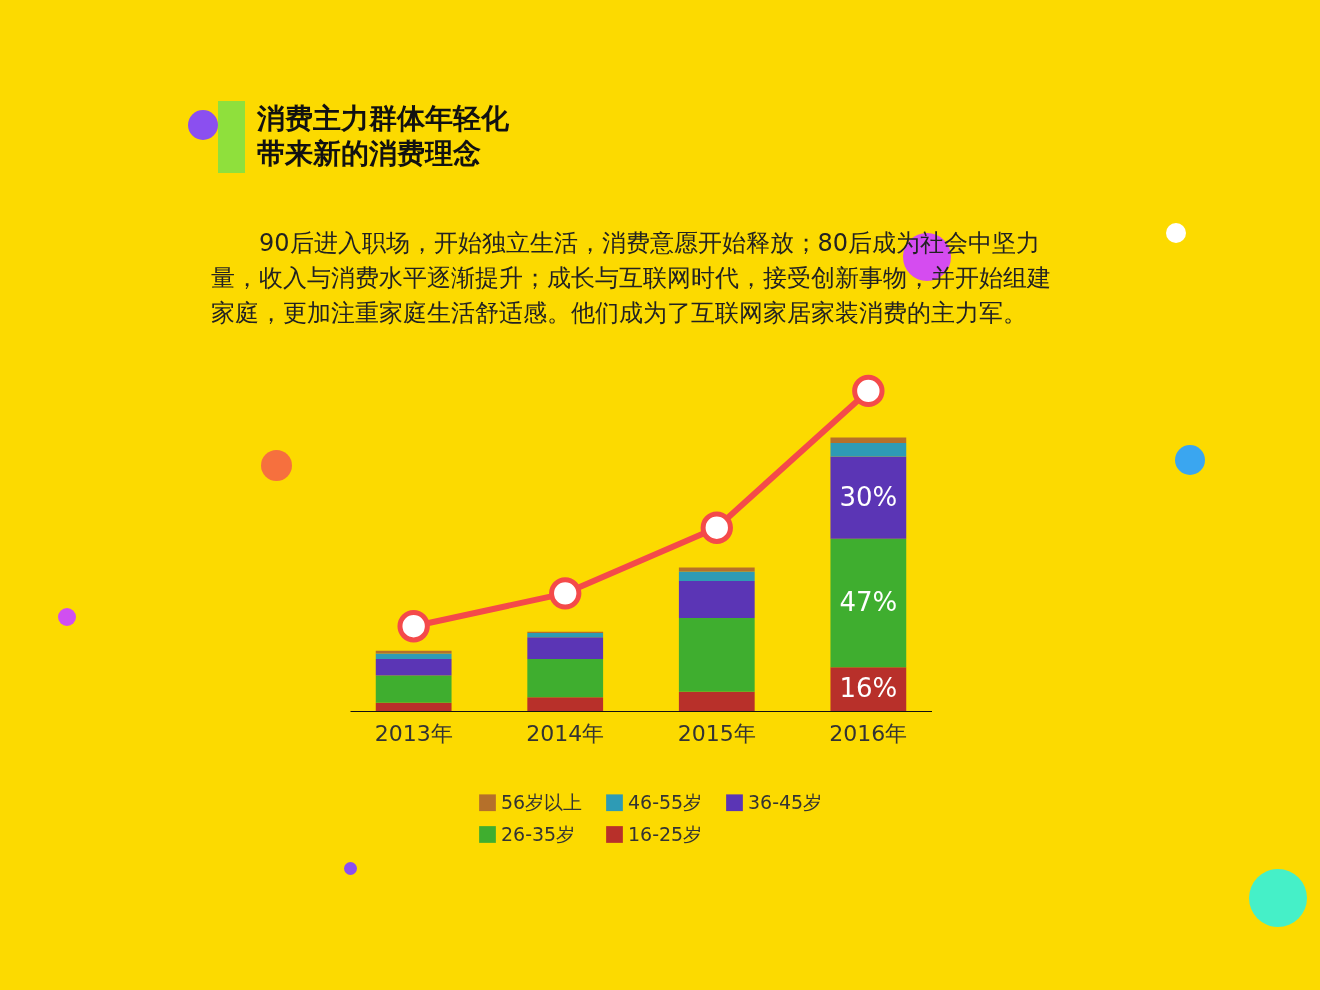  I want to click on x-tick-label: 2016年, so click(868, 733).